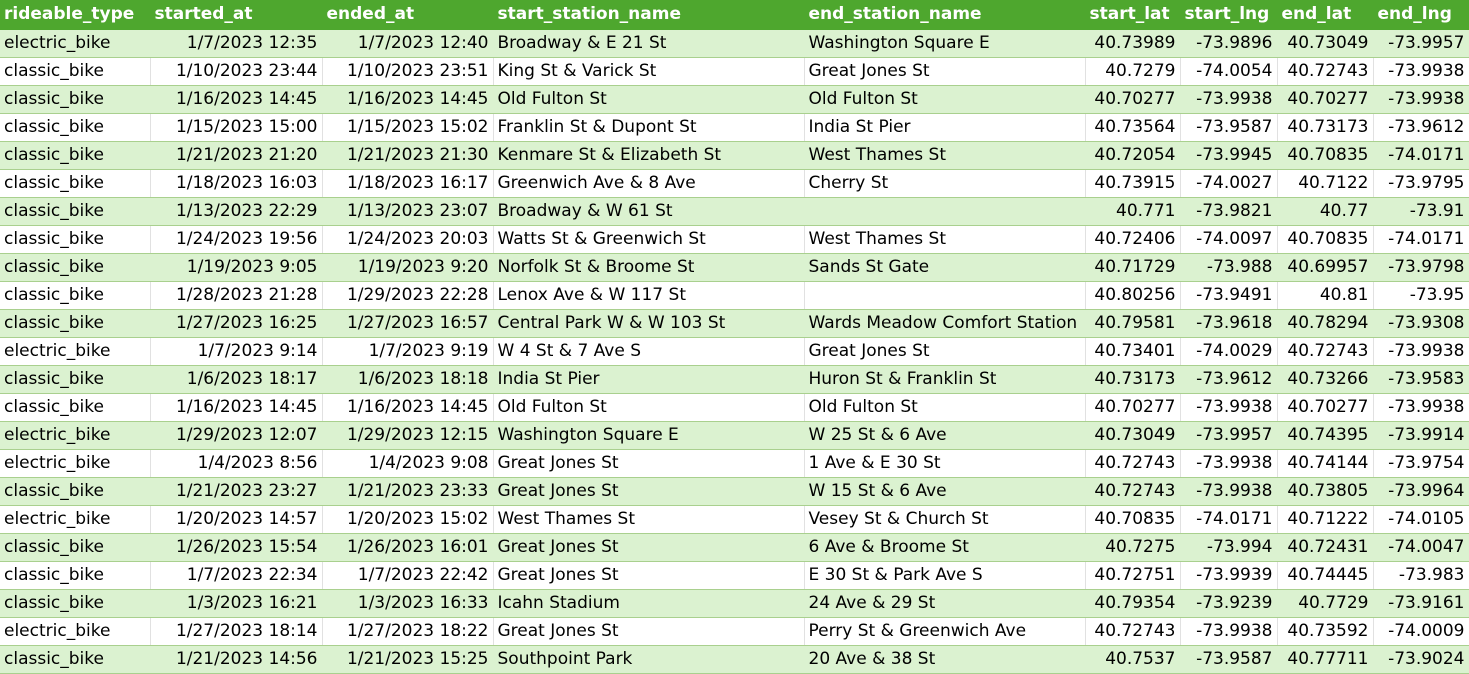  I want to click on start-lng-cell: -73.988, so click(1229, 267).